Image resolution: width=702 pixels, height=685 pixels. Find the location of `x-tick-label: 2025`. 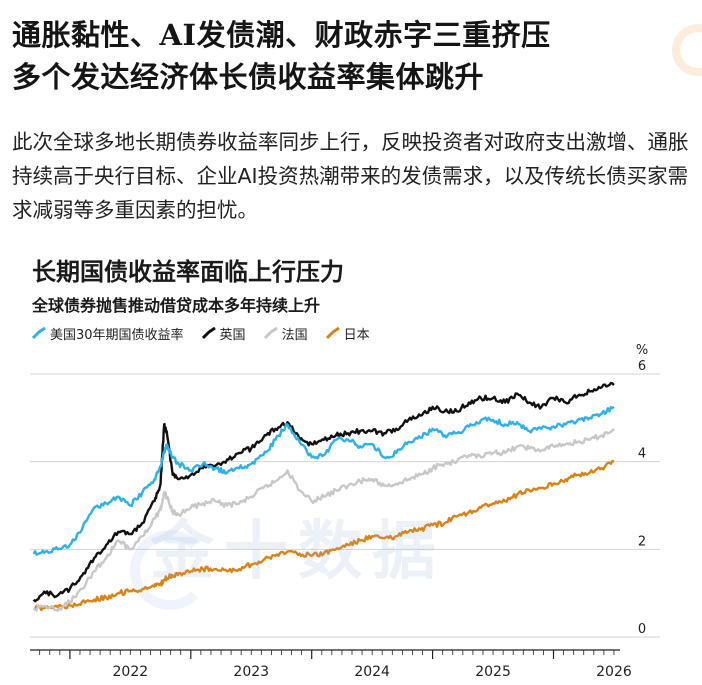

x-tick-label: 2025 is located at coordinates (493, 672).